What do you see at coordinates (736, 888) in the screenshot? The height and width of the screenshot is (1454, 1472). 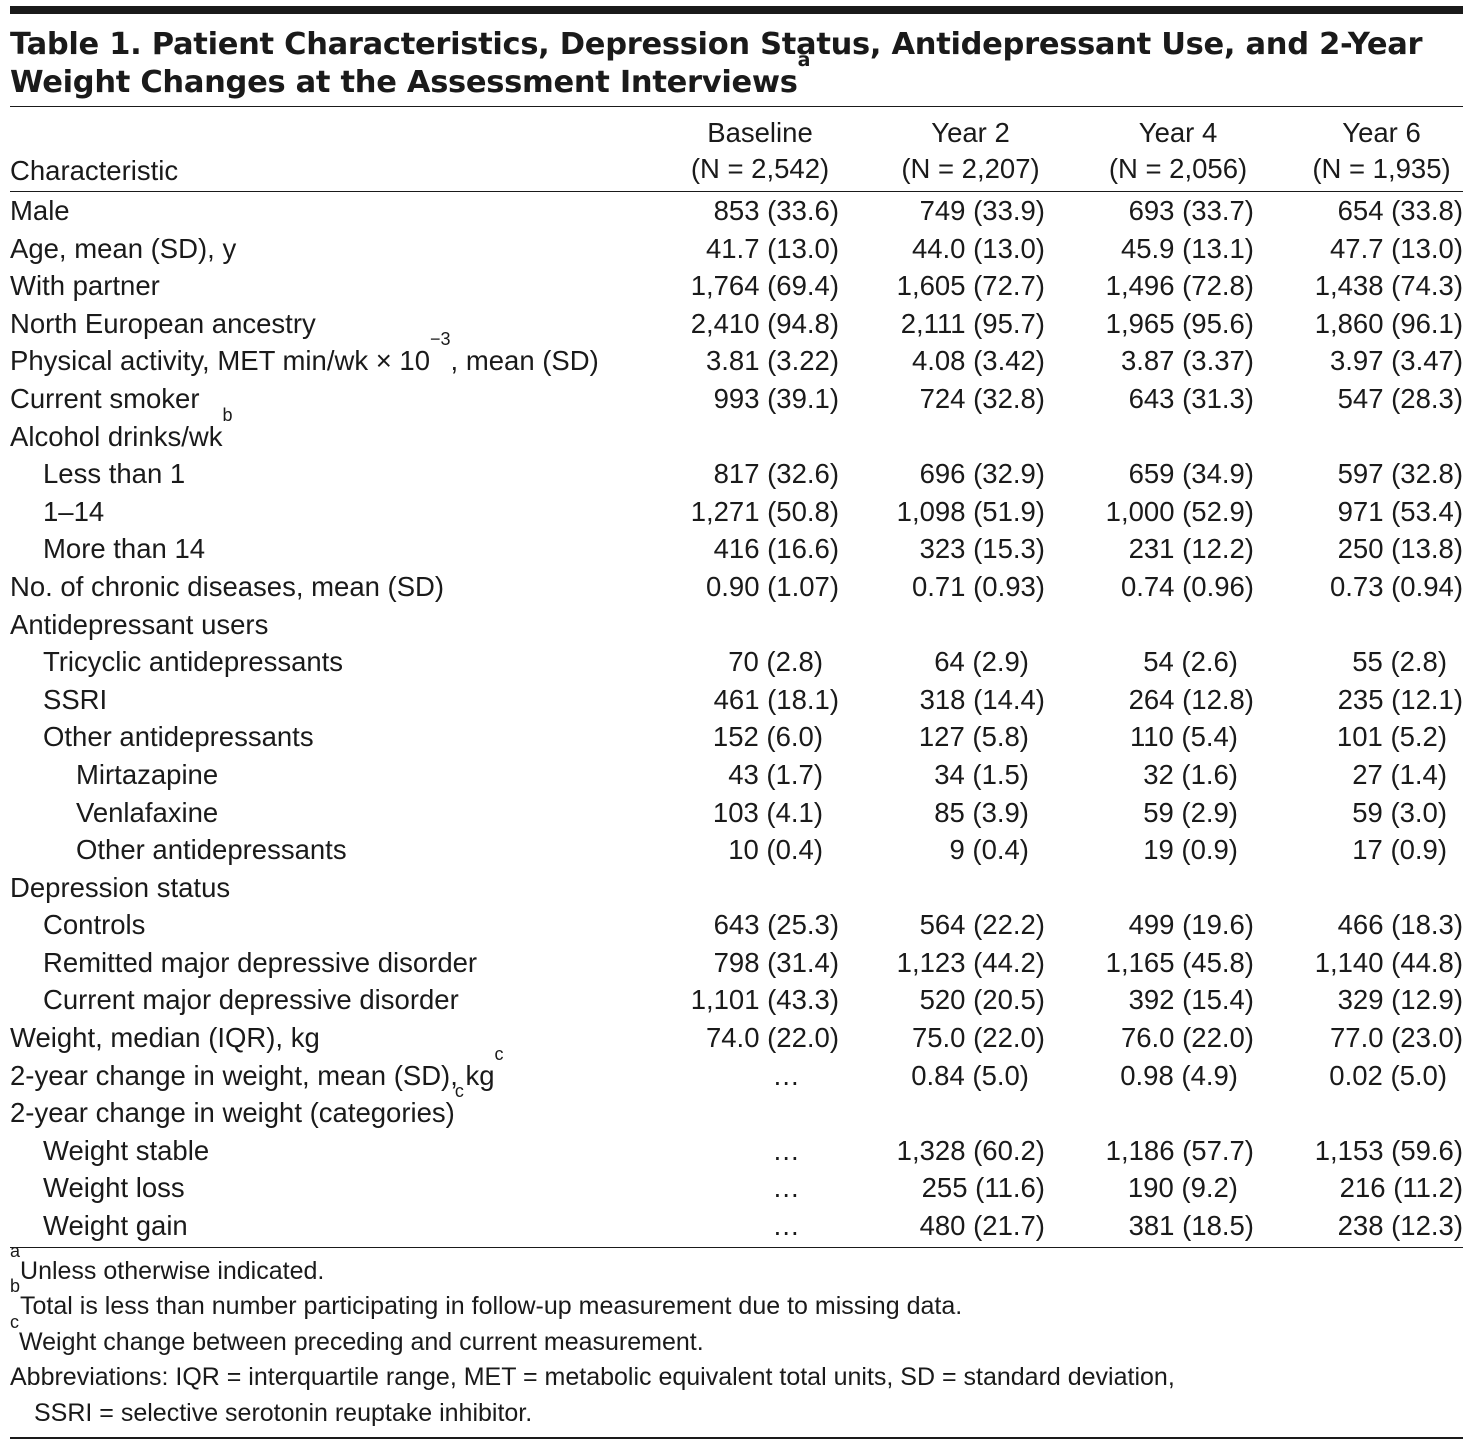 I see `table-row: Depression status` at bounding box center [736, 888].